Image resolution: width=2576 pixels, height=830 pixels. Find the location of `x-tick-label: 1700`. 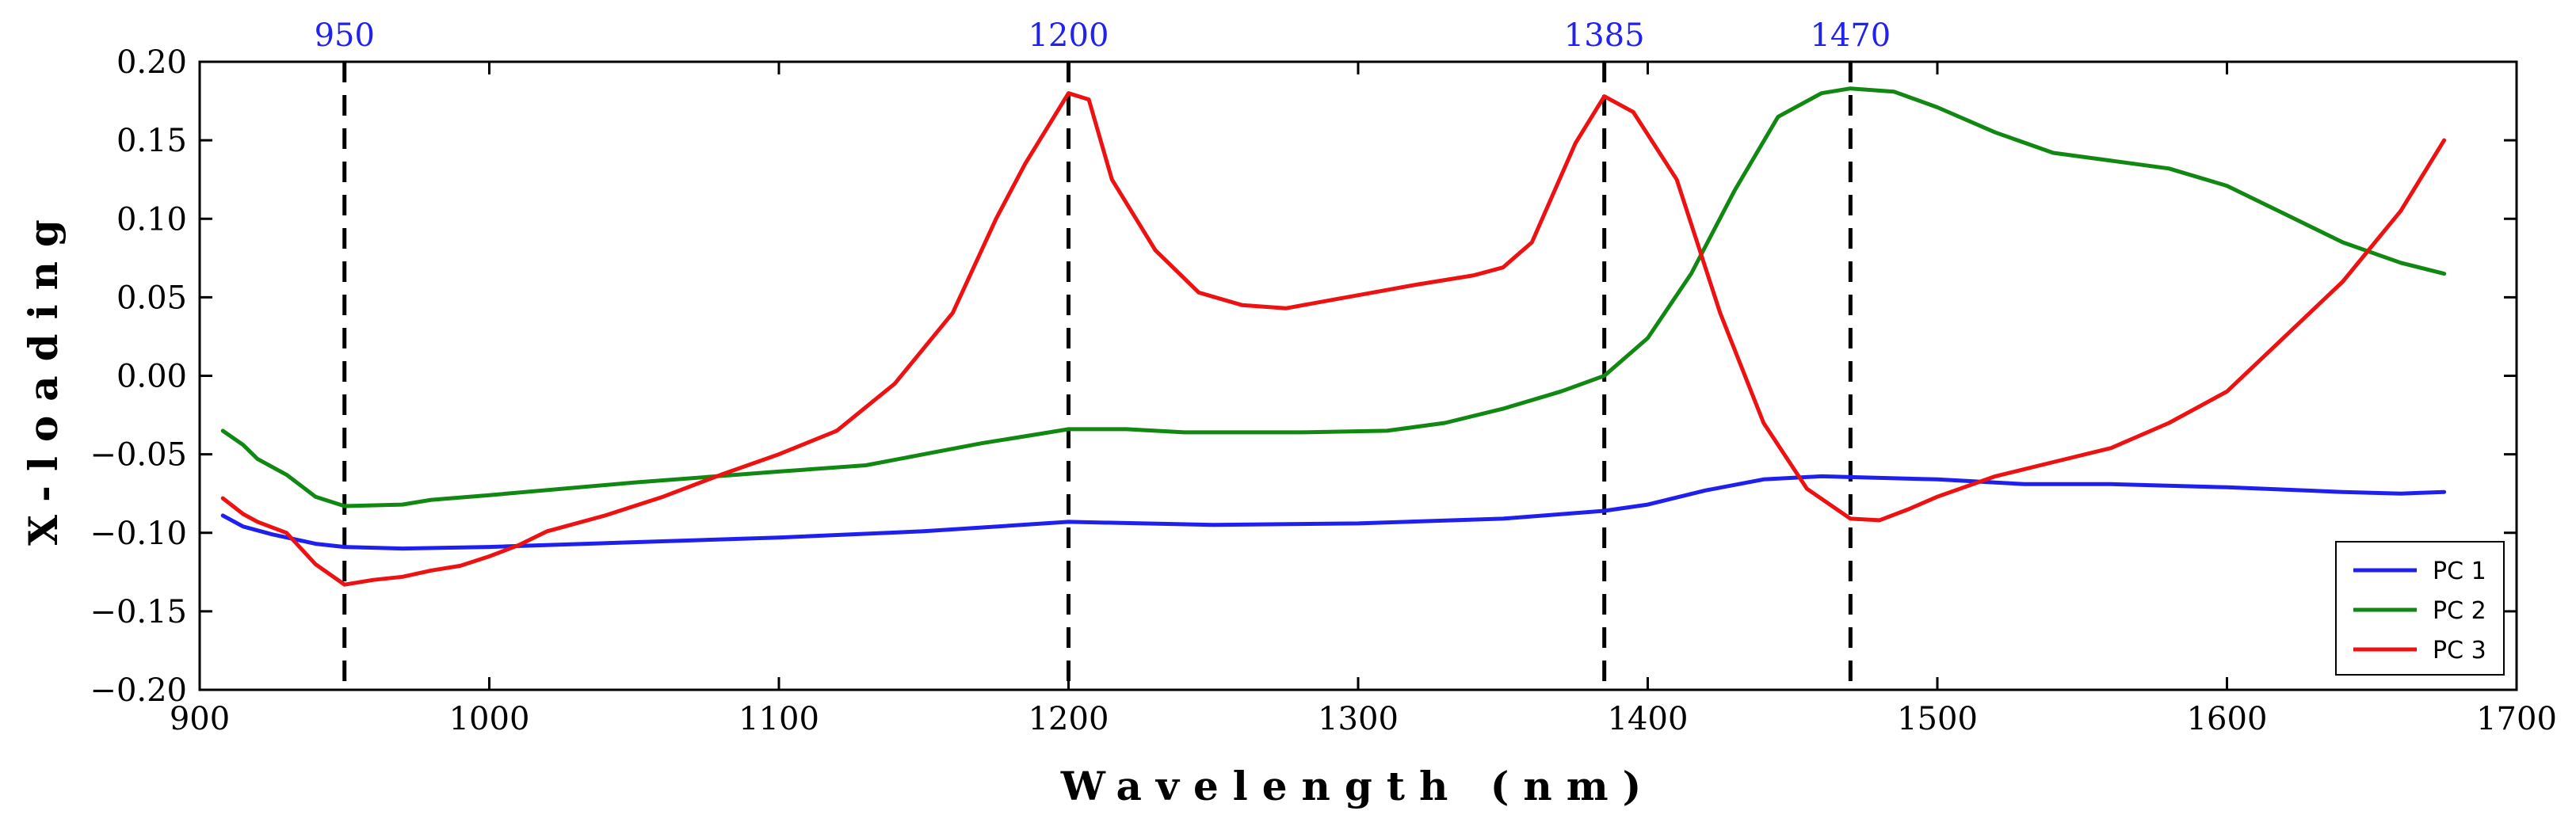

x-tick-label: 1700 is located at coordinates (2516, 719).